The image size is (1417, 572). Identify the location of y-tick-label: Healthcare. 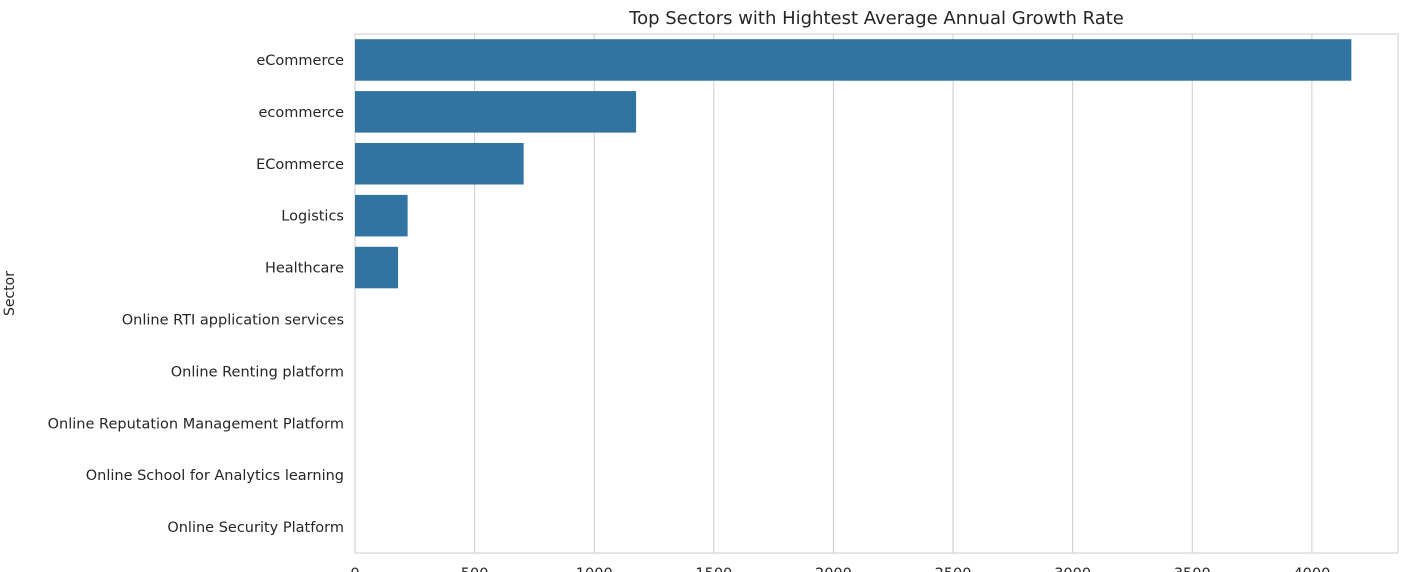
(304, 269).